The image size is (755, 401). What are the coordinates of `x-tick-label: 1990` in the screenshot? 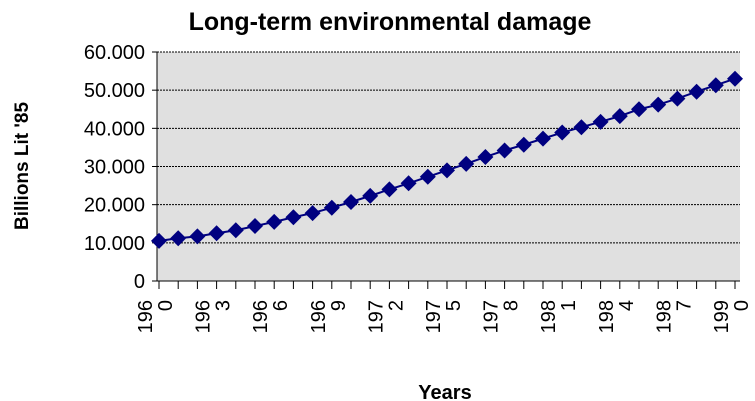 It's located at (732, 316).